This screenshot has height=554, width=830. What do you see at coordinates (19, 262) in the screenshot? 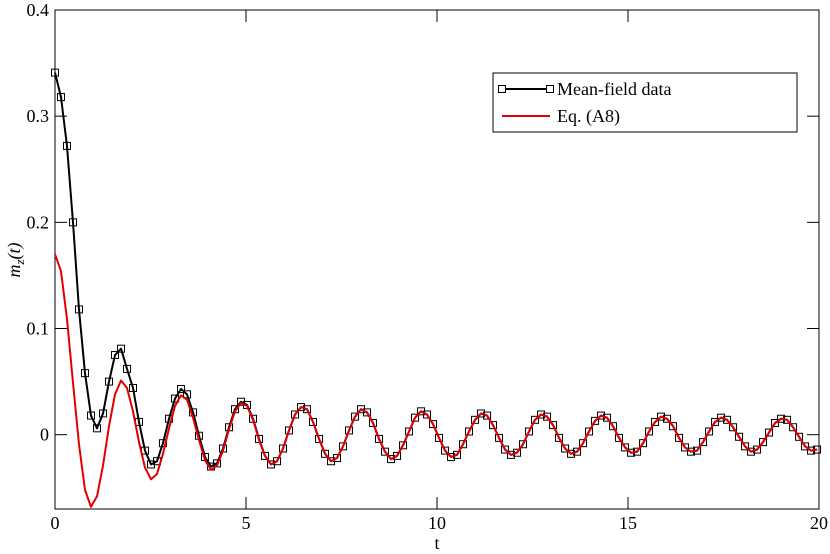
I see `y-label-sub: z` at bounding box center [19, 262].